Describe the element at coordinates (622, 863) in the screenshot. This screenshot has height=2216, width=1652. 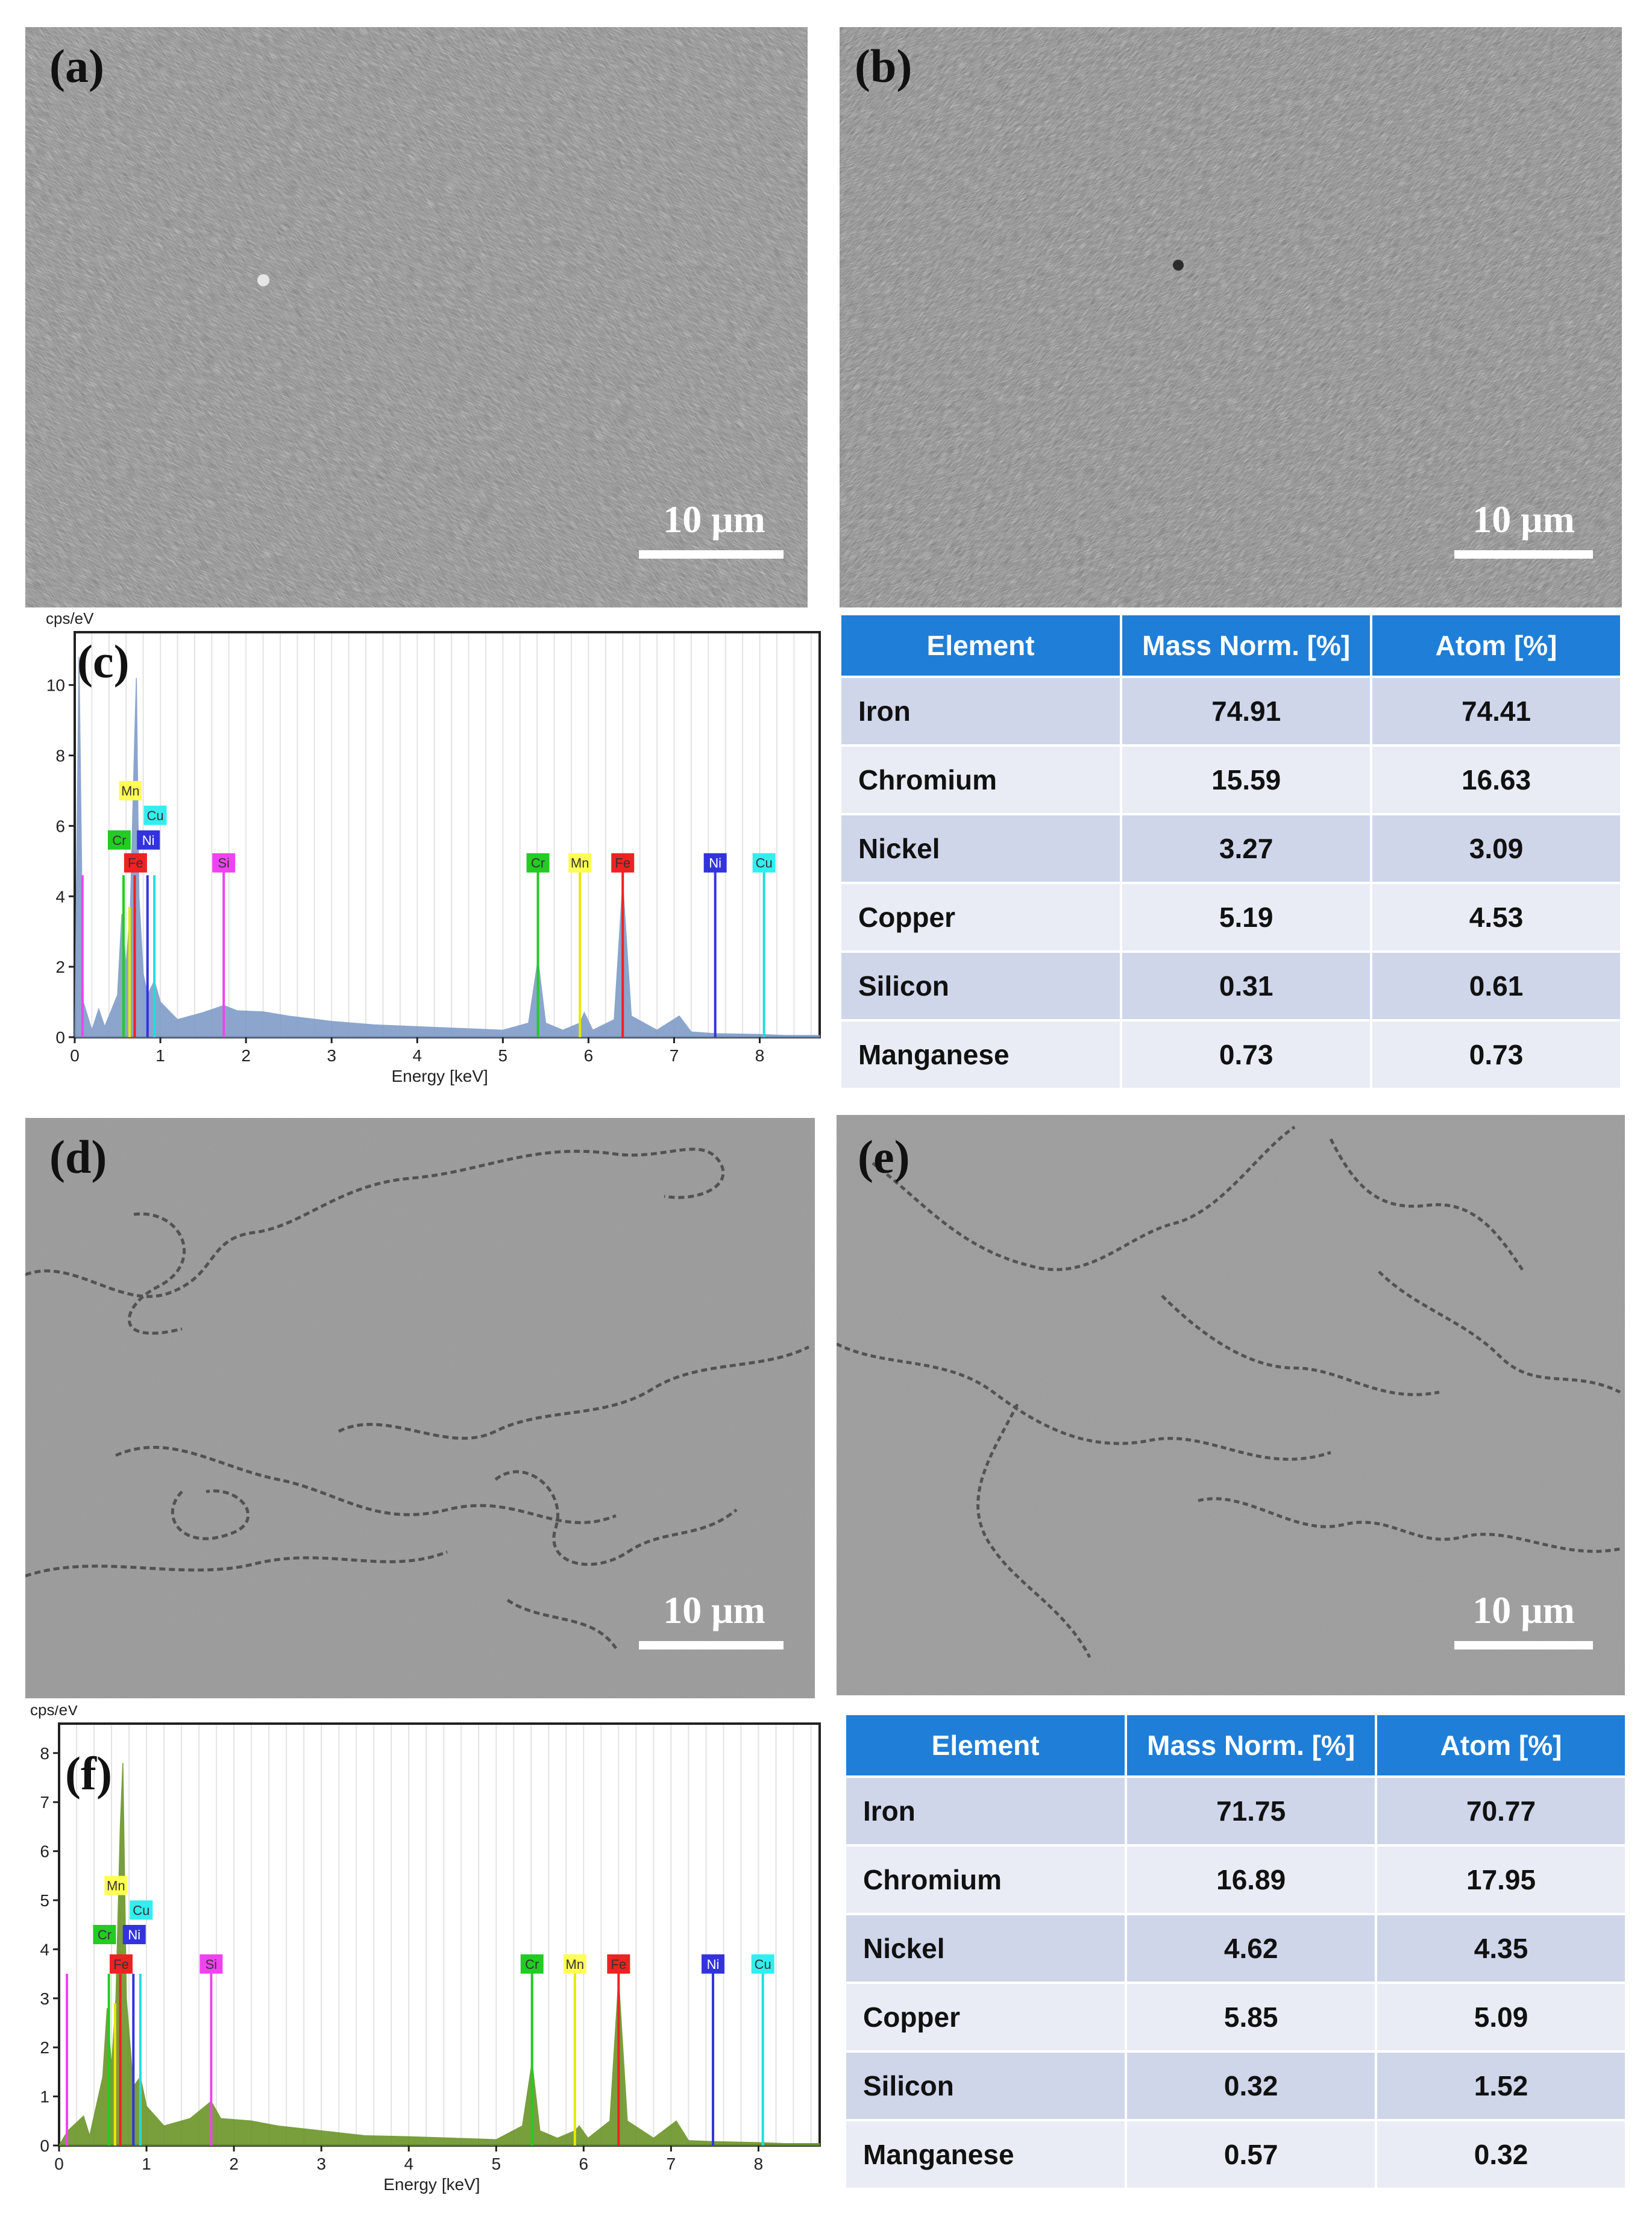
I see `element-tag: Fe` at that location.